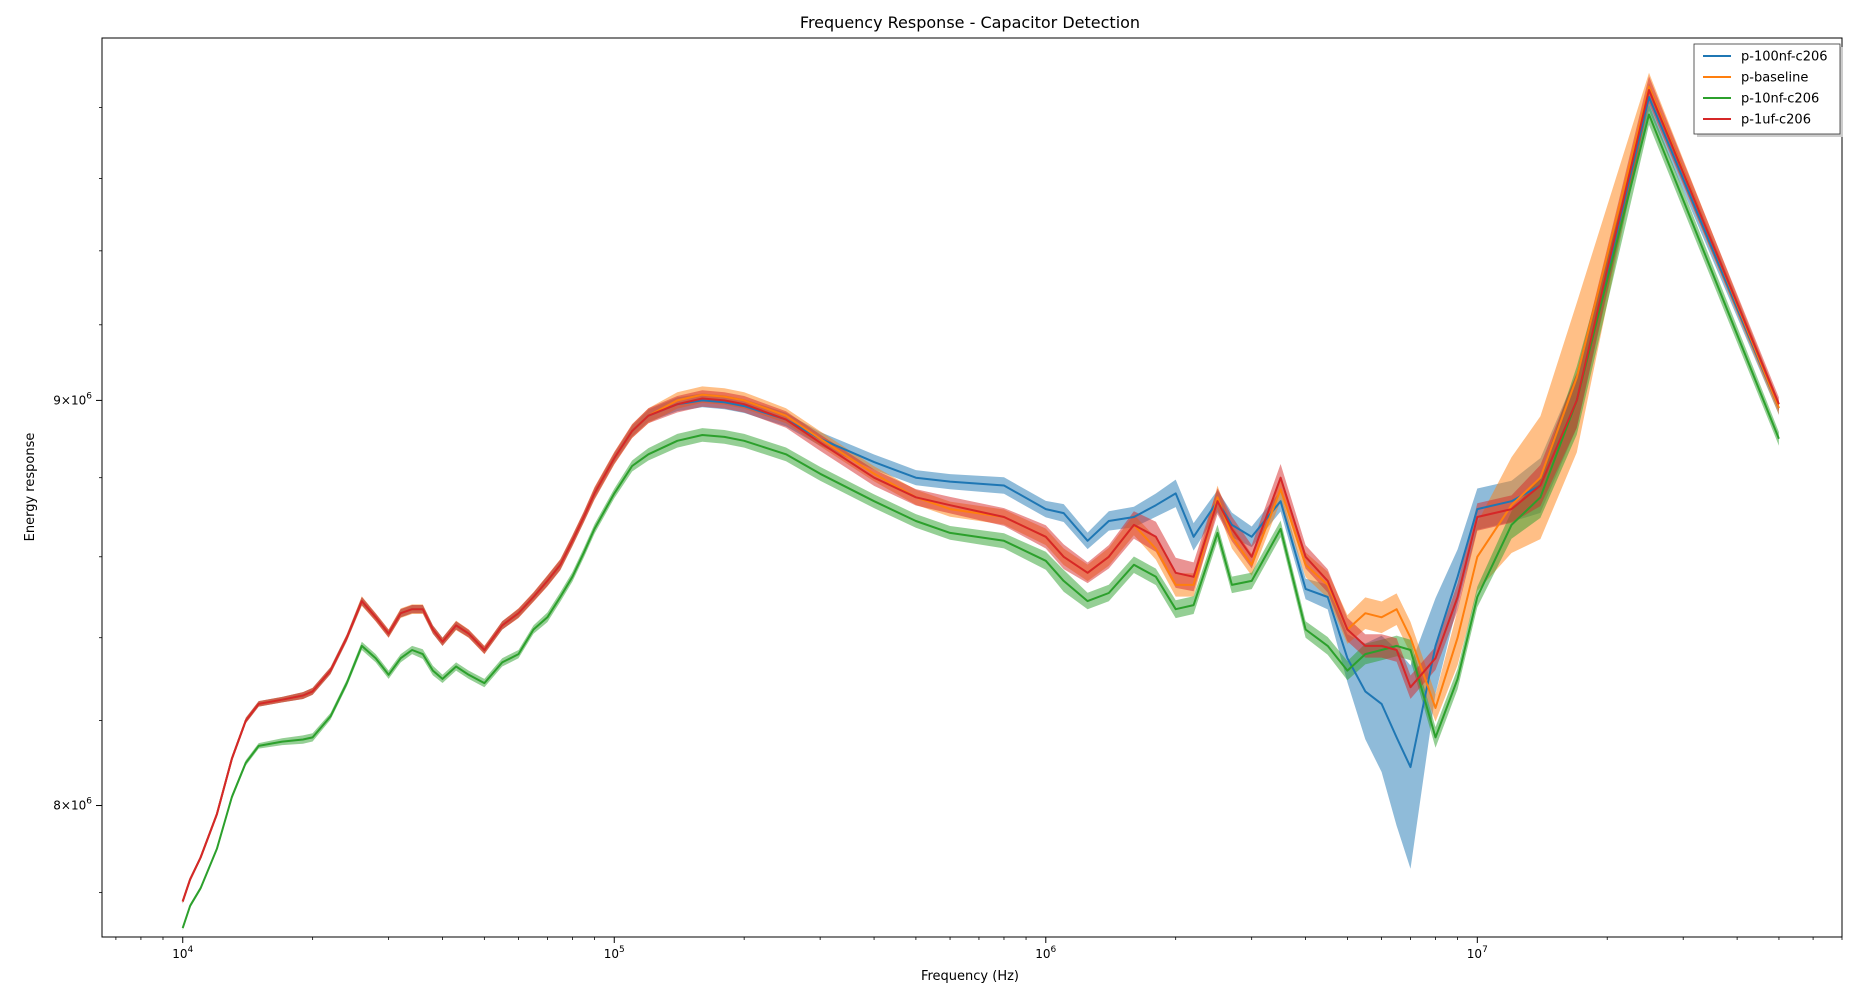 This screenshot has height=989, width=1853. What do you see at coordinates (979, 949) in the screenshot?
I see `x-axis: 10⁴ 10⁵ 10⁶ 10⁷` at bounding box center [979, 949].